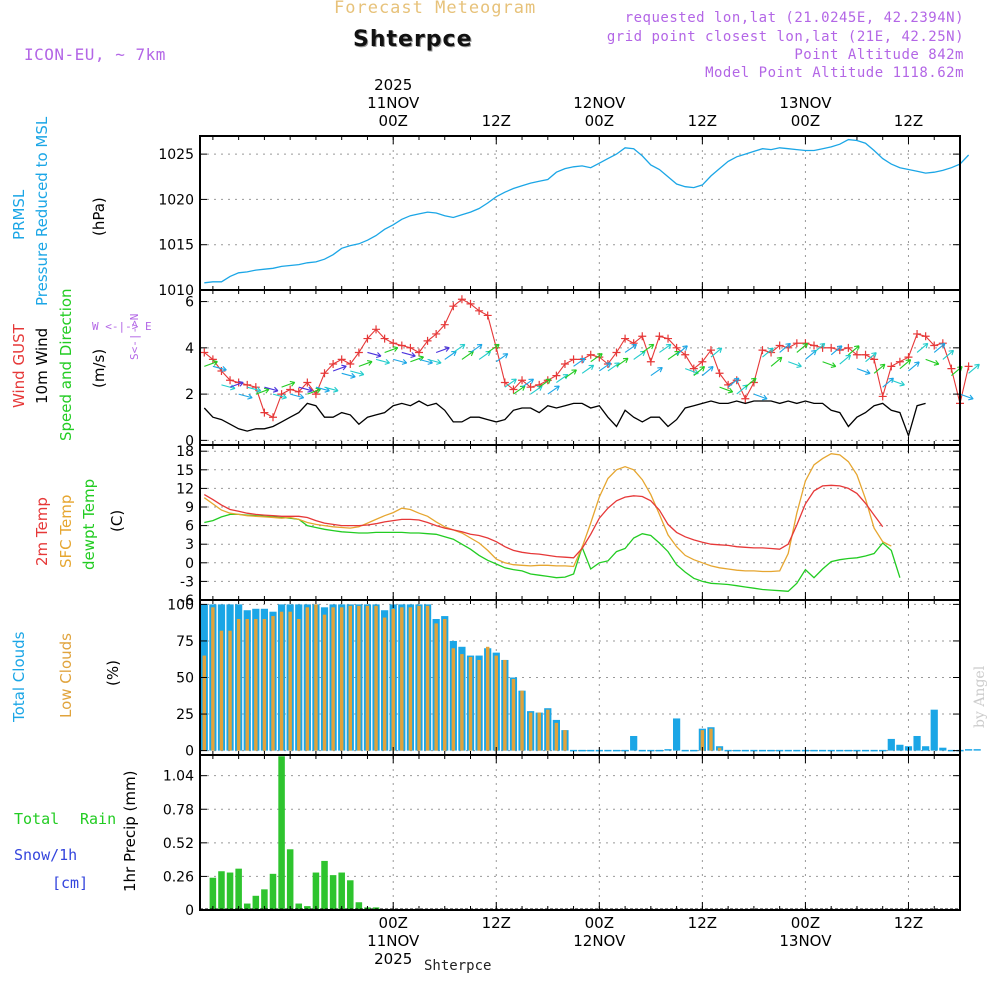 The width and height of the screenshot is (1000, 1000). I want to click on pressure-frame, so click(580, 213).